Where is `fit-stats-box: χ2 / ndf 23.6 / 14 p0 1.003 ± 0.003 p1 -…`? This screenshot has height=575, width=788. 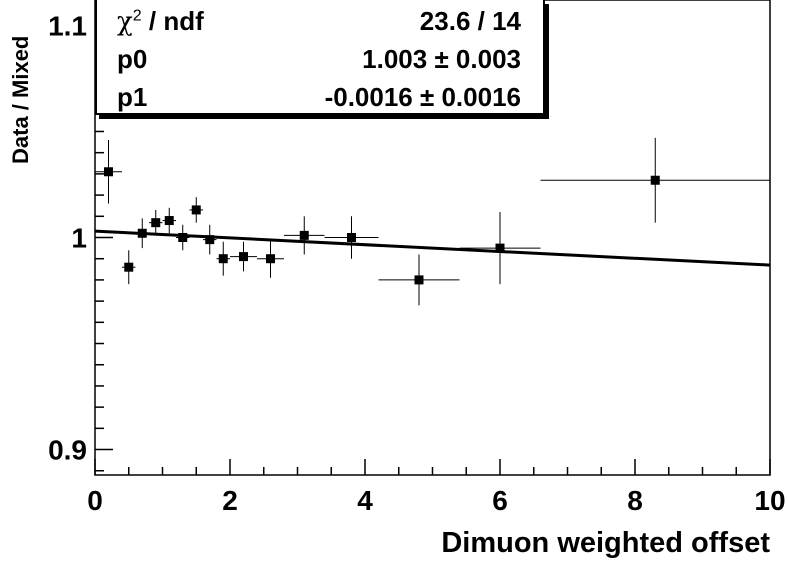
fit-stats-box: χ2 / ndf 23.6 / 14 p0 1.003 ± 0.003 p1 -… is located at coordinates (320, 57).